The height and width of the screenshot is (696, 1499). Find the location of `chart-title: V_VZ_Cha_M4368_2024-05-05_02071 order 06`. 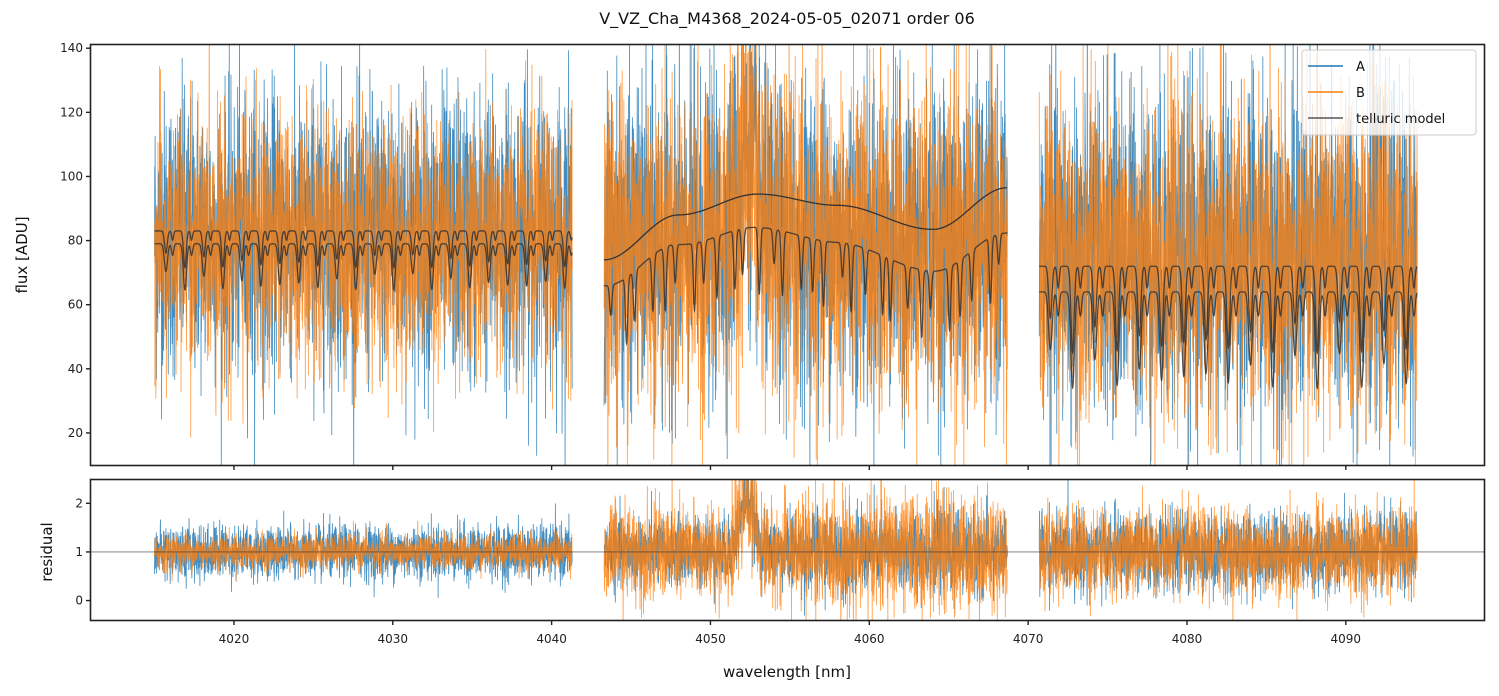

chart-title: V_VZ_Cha_M4368_2024-05-05_02071 order 06 is located at coordinates (787, 19).